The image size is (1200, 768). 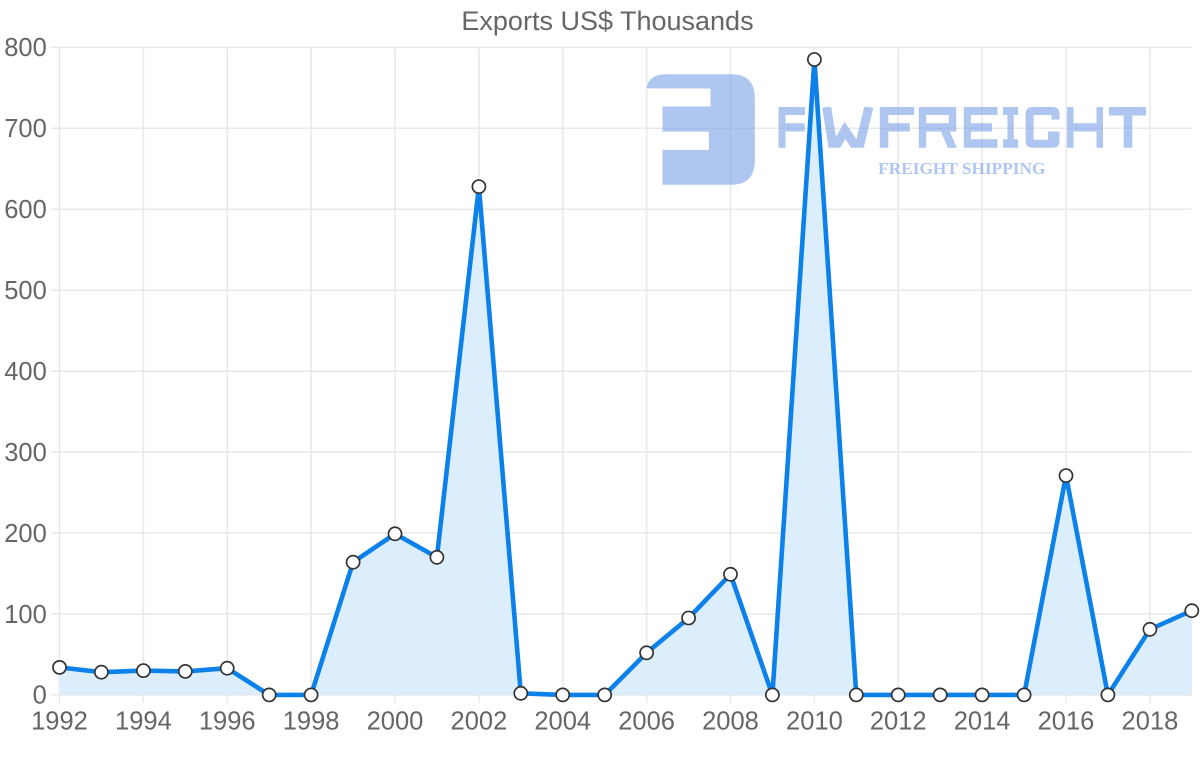 I want to click on svg-text: 2012, so click(x=898, y=722).